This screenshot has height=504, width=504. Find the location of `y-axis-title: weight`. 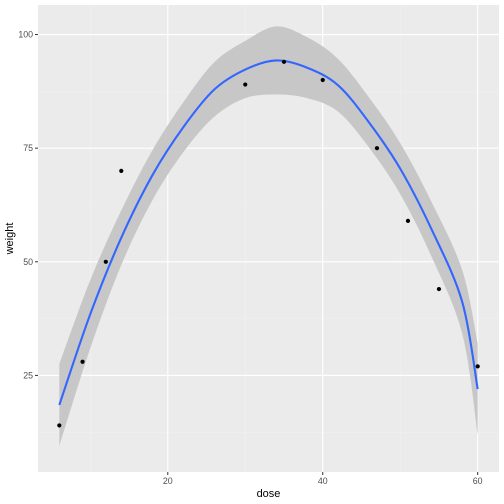

y-axis-title: weight is located at coordinates (10, 239).